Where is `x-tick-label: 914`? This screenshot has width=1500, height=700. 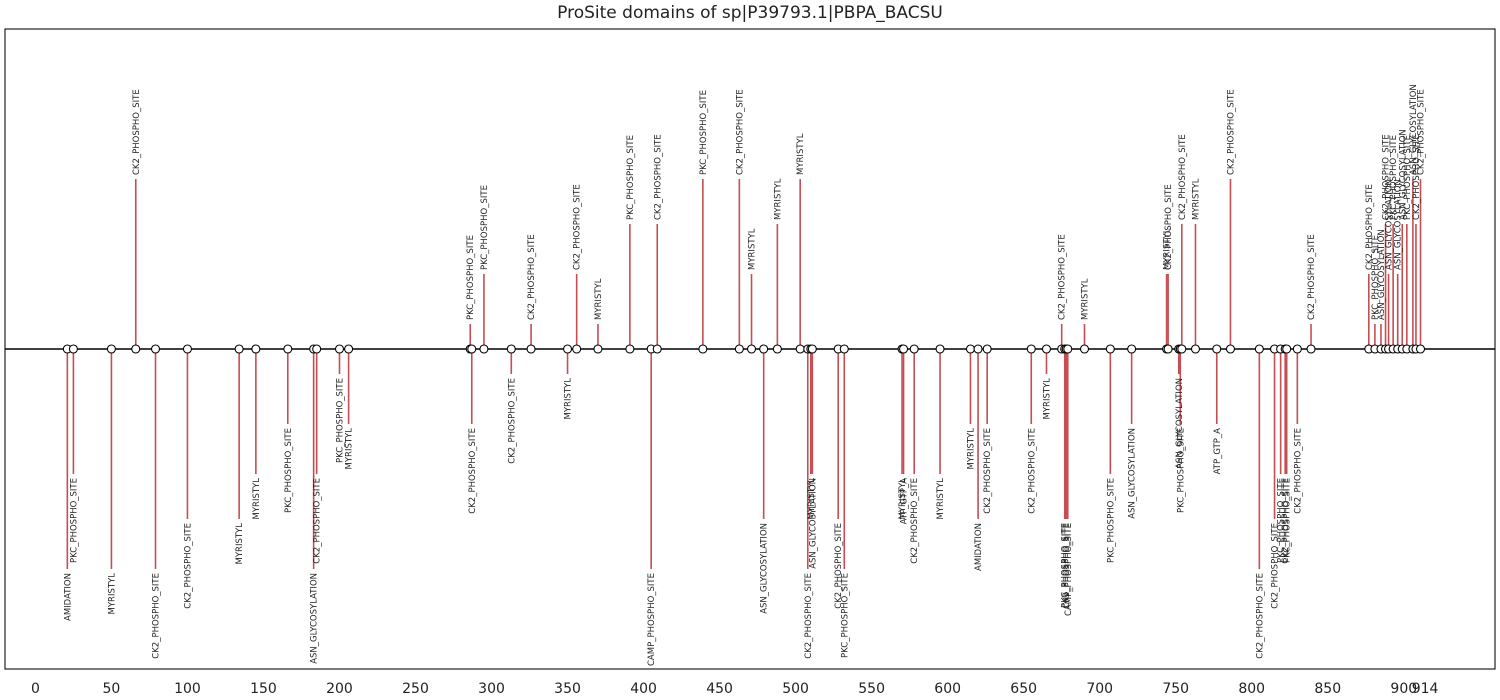
x-tick-label: 914 is located at coordinates (1425, 689).